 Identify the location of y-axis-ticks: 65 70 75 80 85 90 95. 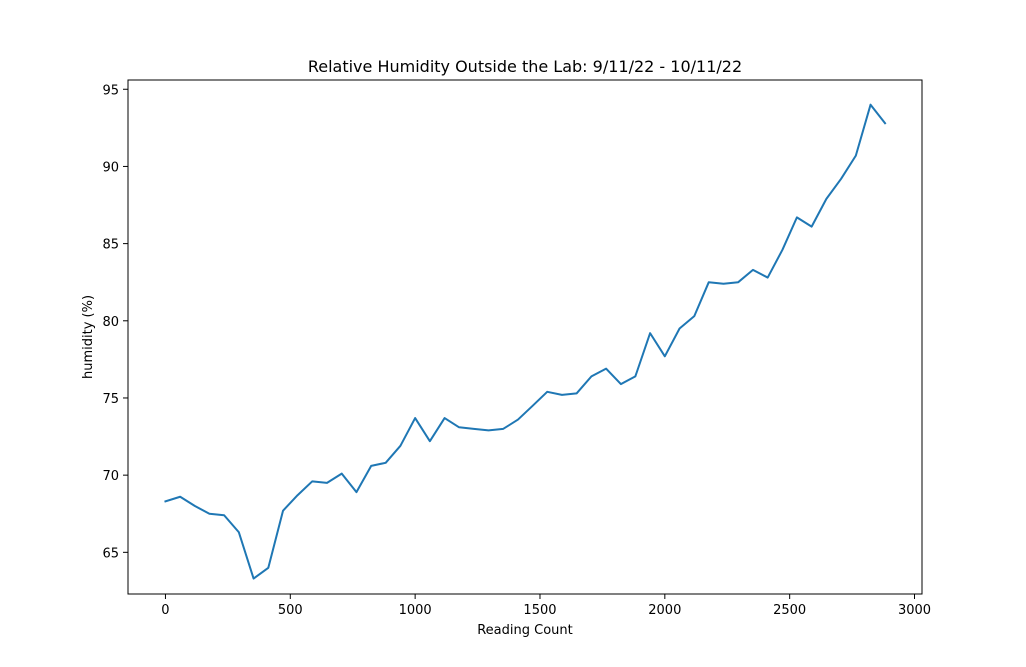
(115, 322).